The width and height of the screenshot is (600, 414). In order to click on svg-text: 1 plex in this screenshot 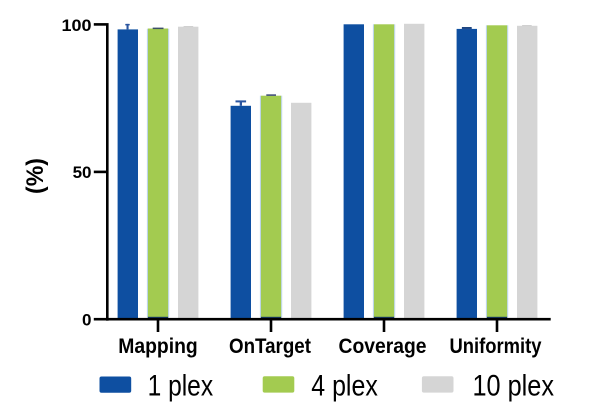, I will do `click(181, 386)`.